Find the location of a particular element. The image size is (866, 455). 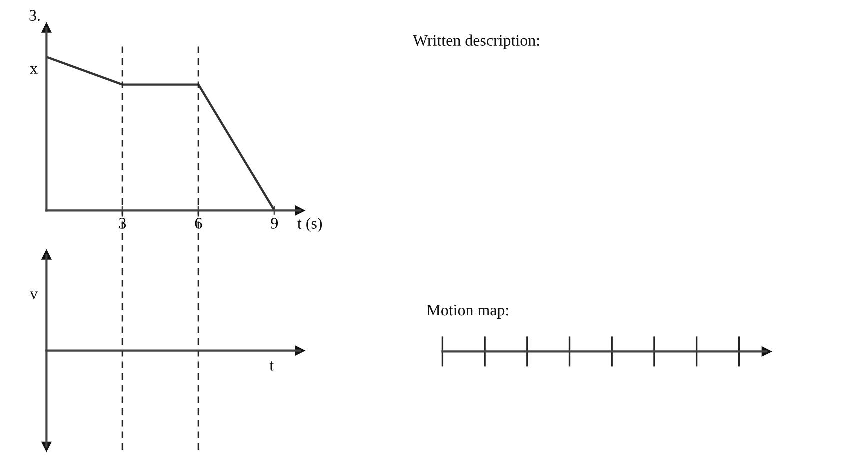

chart-title: 3. is located at coordinates (35, 16).